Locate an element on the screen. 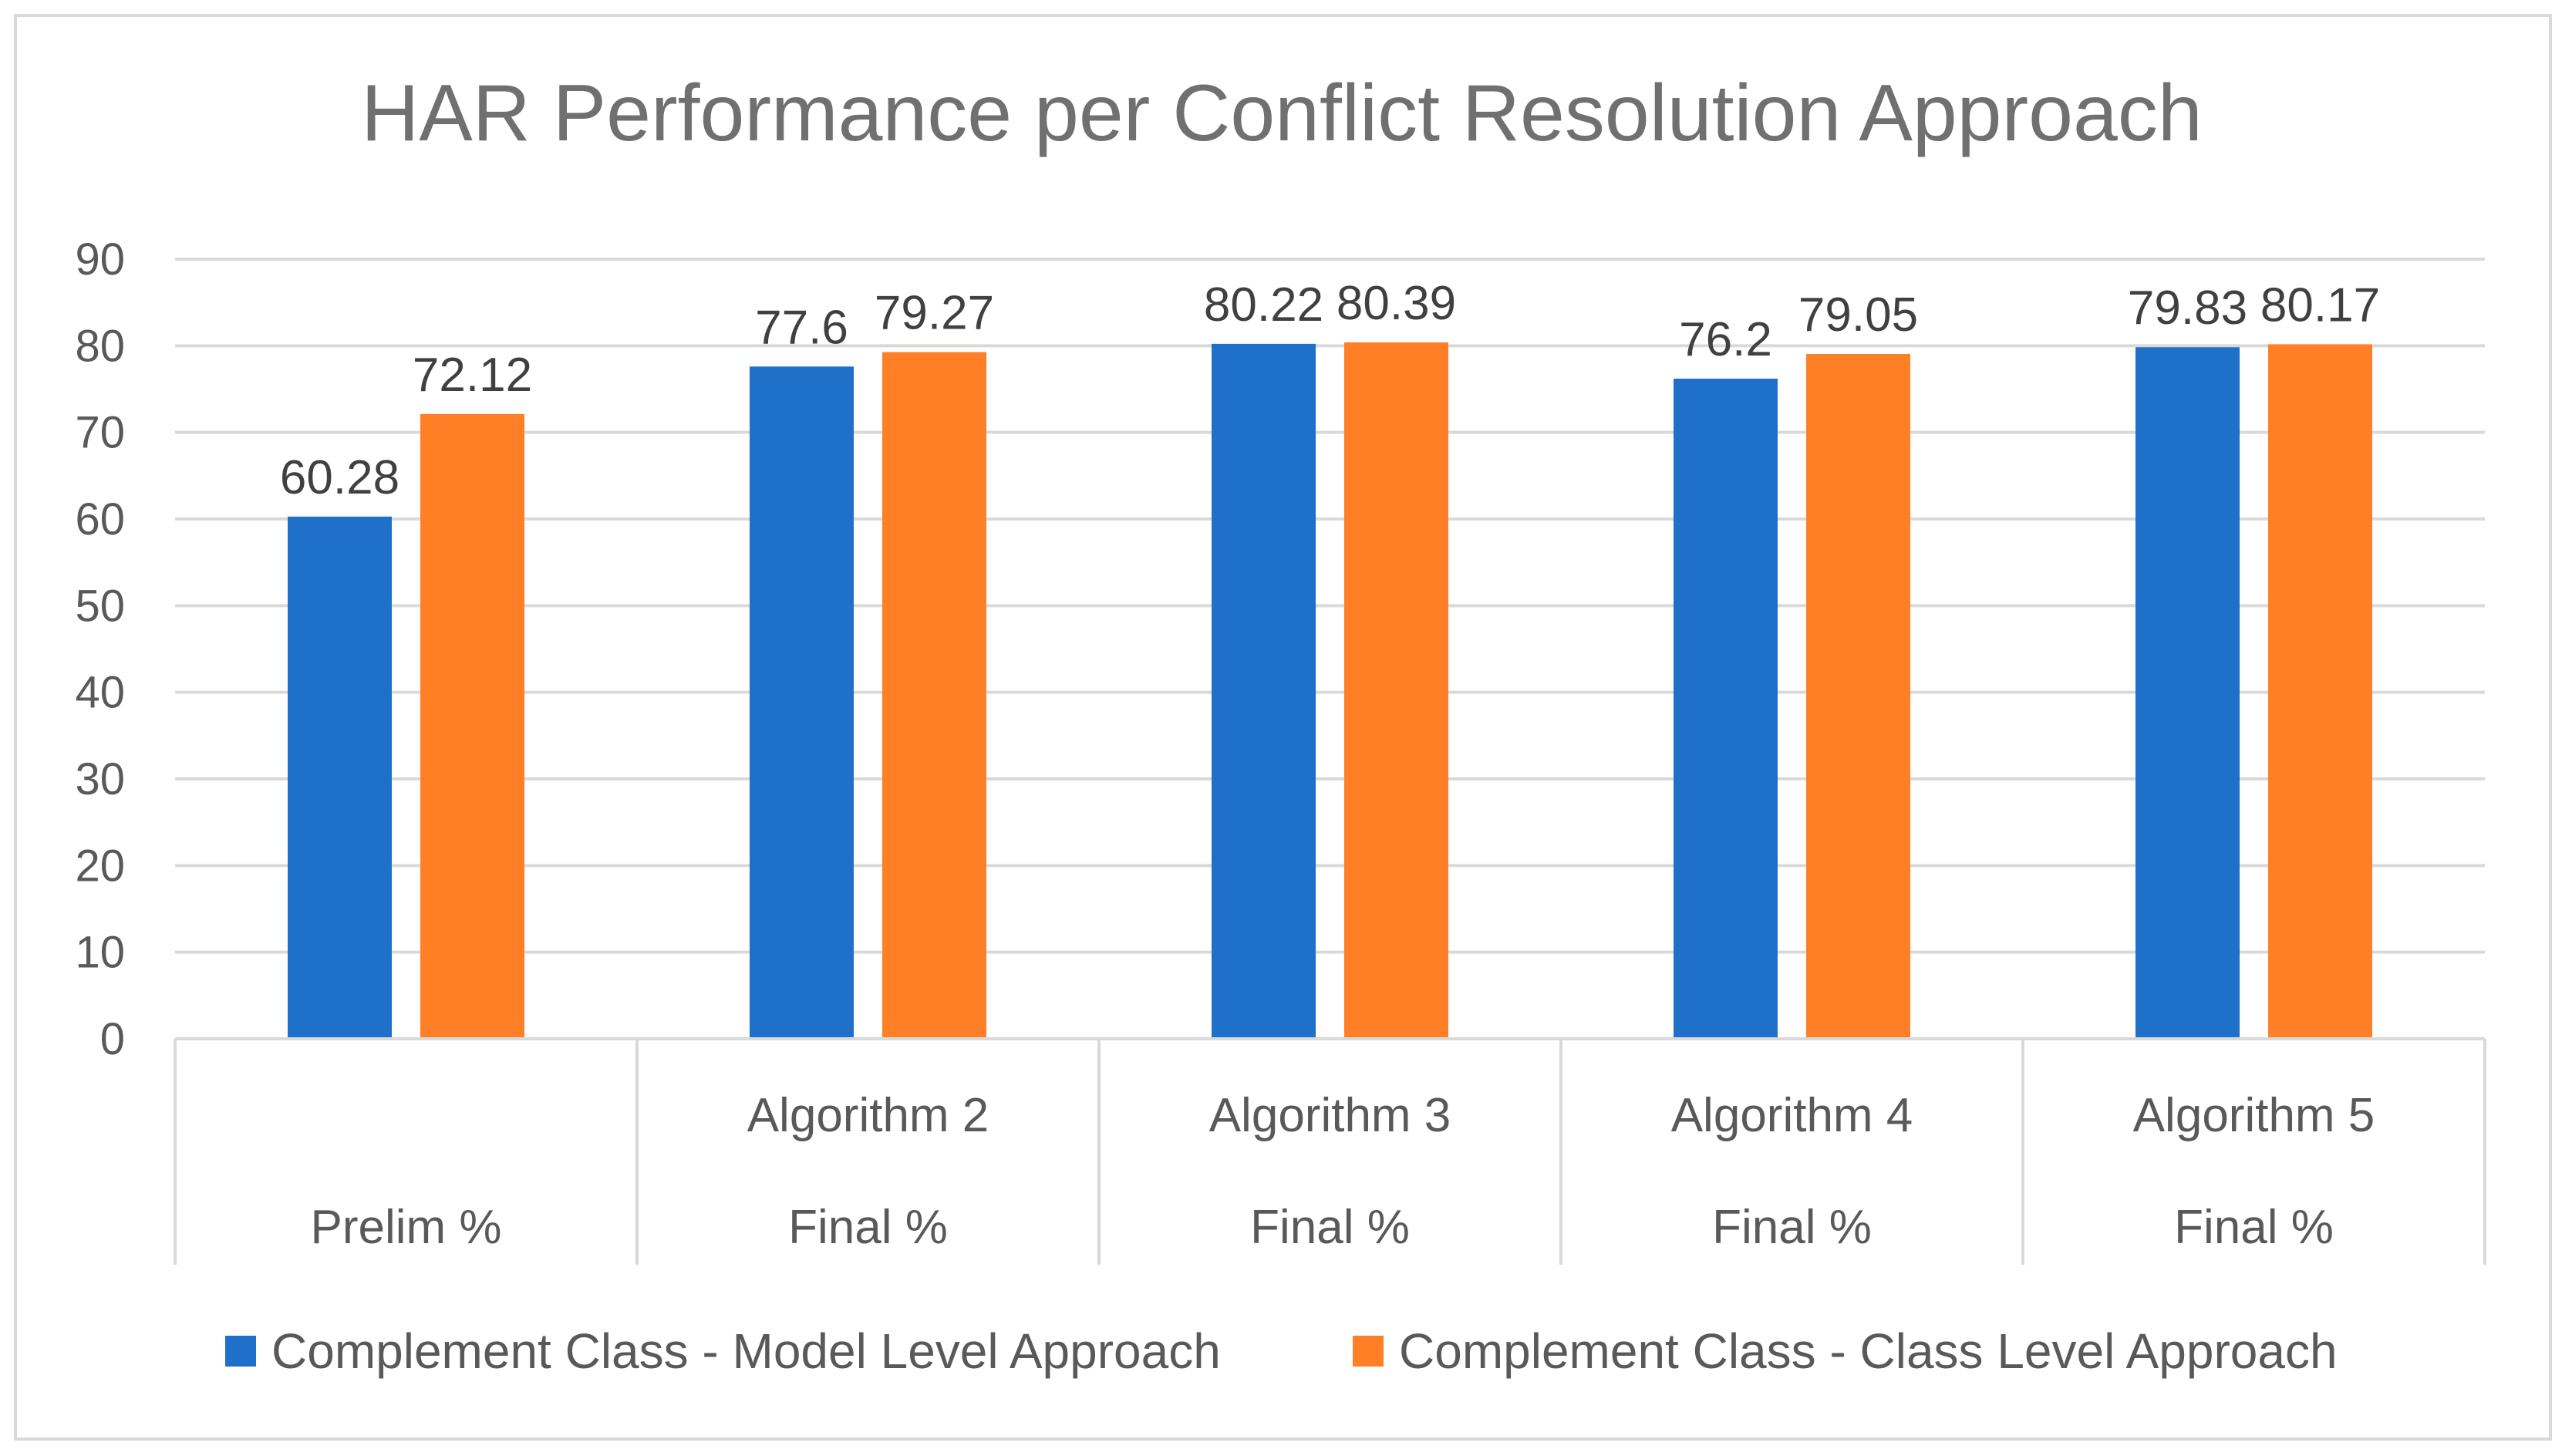 Image resolution: width=2572 pixels, height=1456 pixels. y-tick-label: 0 is located at coordinates (112, 1039).